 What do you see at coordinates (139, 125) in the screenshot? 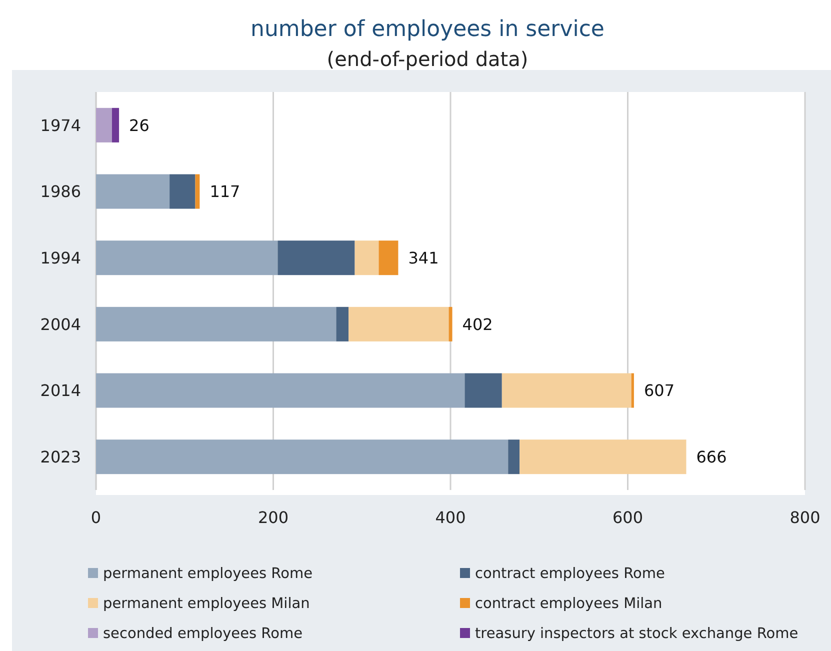
I see `total-label: 26` at bounding box center [139, 125].